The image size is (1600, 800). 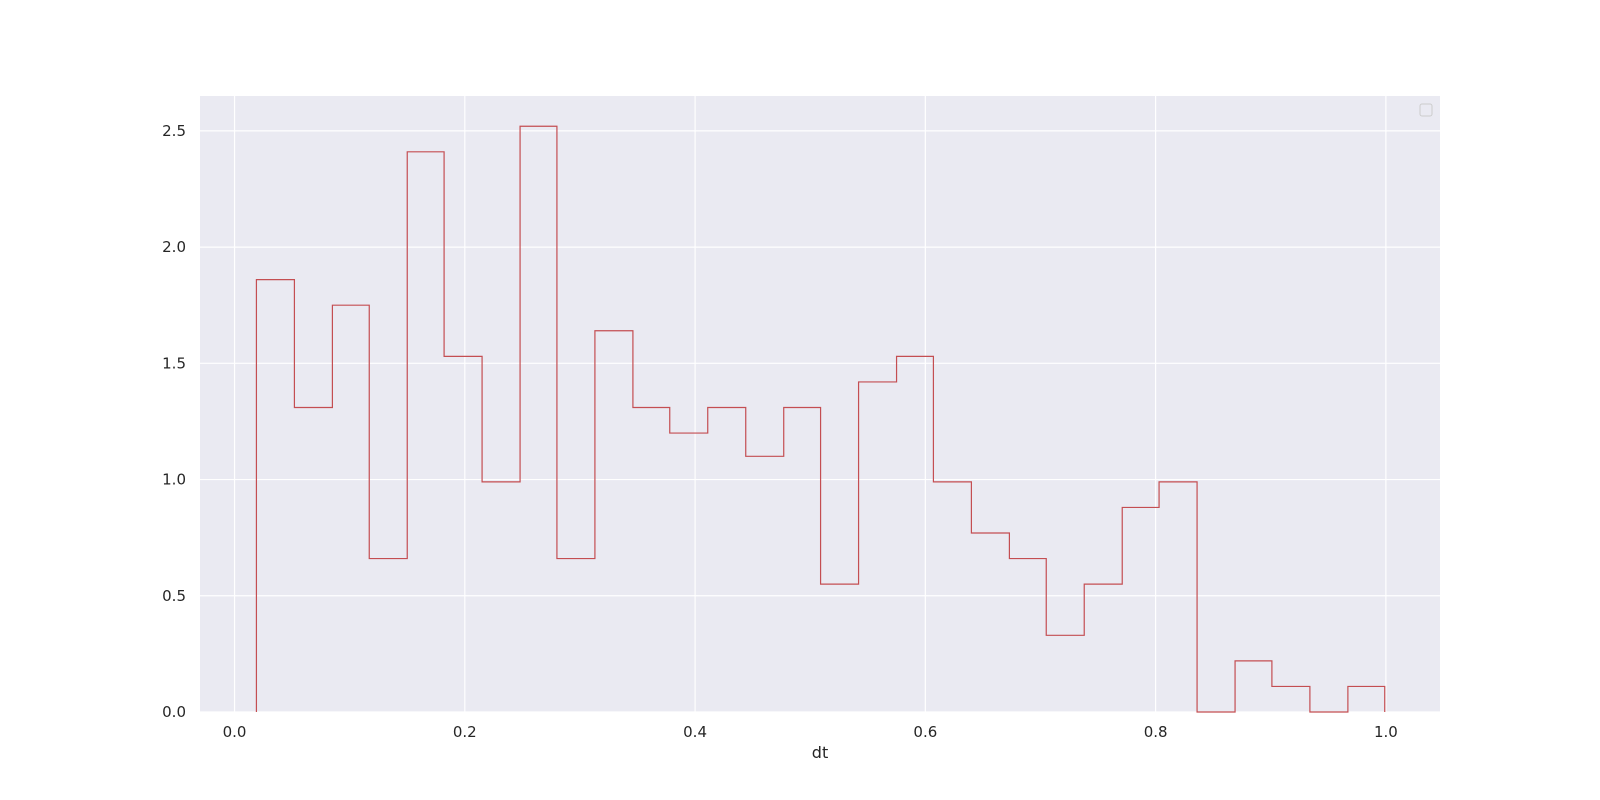 What do you see at coordinates (820, 752) in the screenshot?
I see `x-axis-label: dt` at bounding box center [820, 752].